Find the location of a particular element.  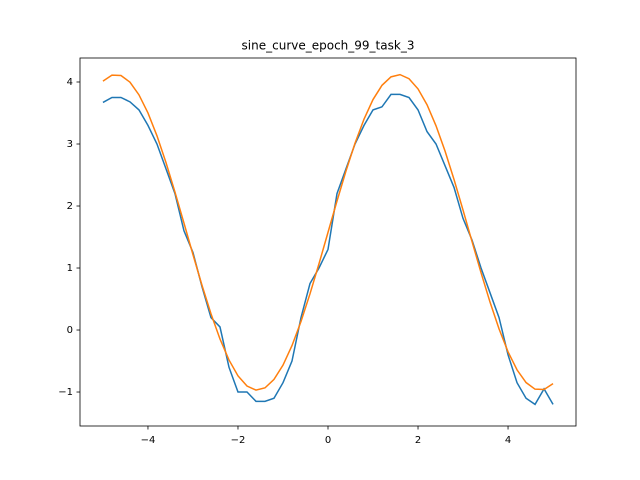

x-tick-label: −2 is located at coordinates (238, 440).